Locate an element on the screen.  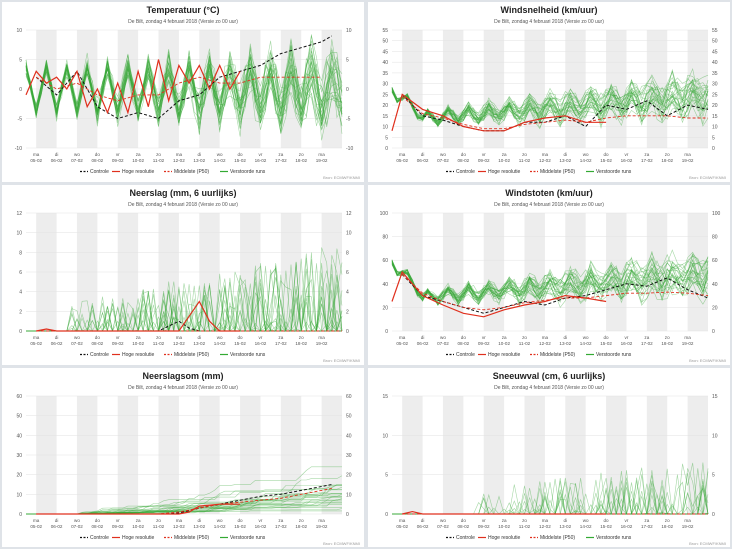
y-tick-label-right: 5 is located at coordinates (713, 476).